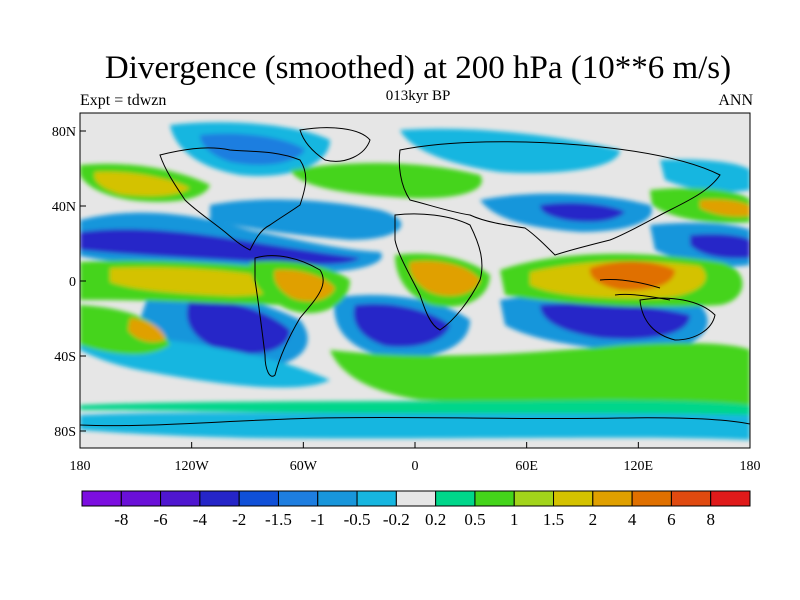 This screenshot has width=800, height=600. What do you see at coordinates (65, 357) in the screenshot?
I see `lat-tick-label: 40S` at bounding box center [65, 357].